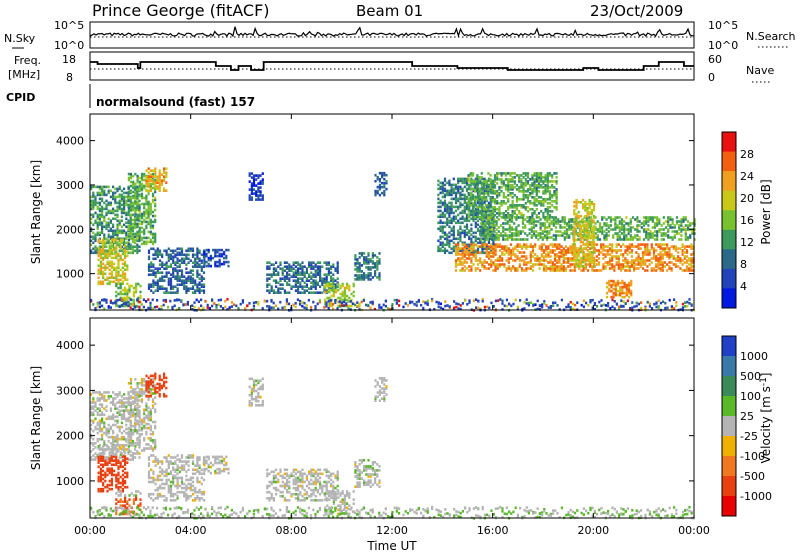  Describe the element at coordinates (27, 60) in the screenshot. I see `freq-label-line1: Freq.` at that location.